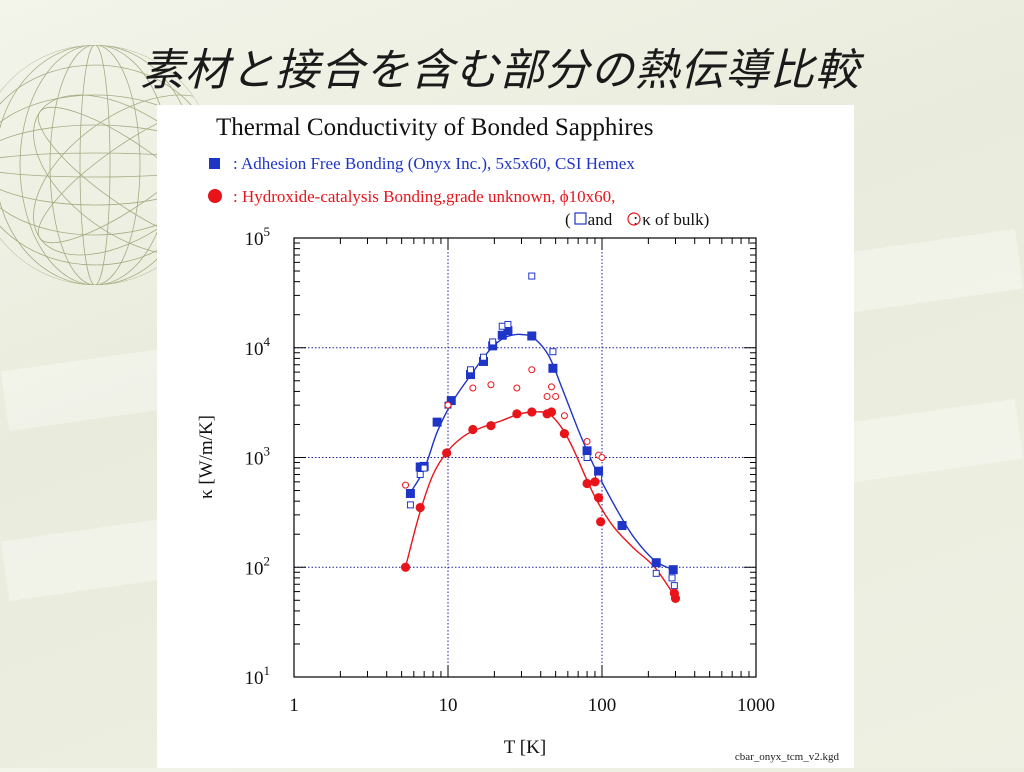  Describe the element at coordinates (568, 219) in the screenshot. I see `legend-note-open: (` at that location.